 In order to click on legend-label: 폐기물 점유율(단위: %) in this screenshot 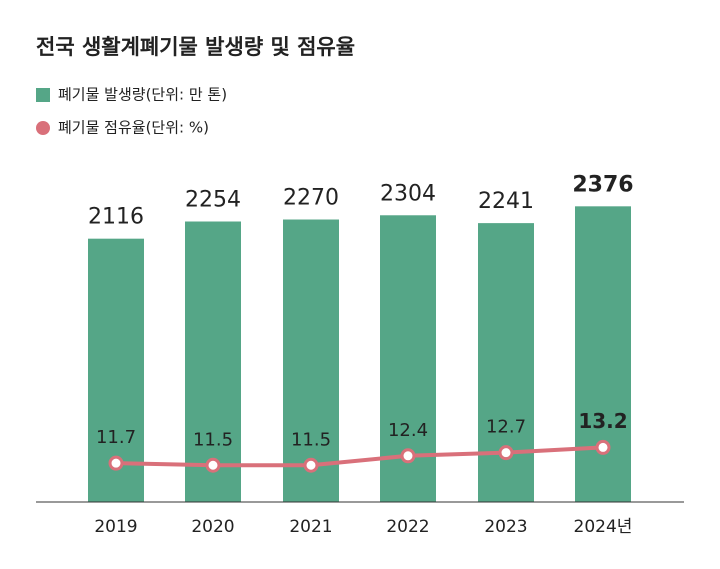, I will do `click(133, 128)`.